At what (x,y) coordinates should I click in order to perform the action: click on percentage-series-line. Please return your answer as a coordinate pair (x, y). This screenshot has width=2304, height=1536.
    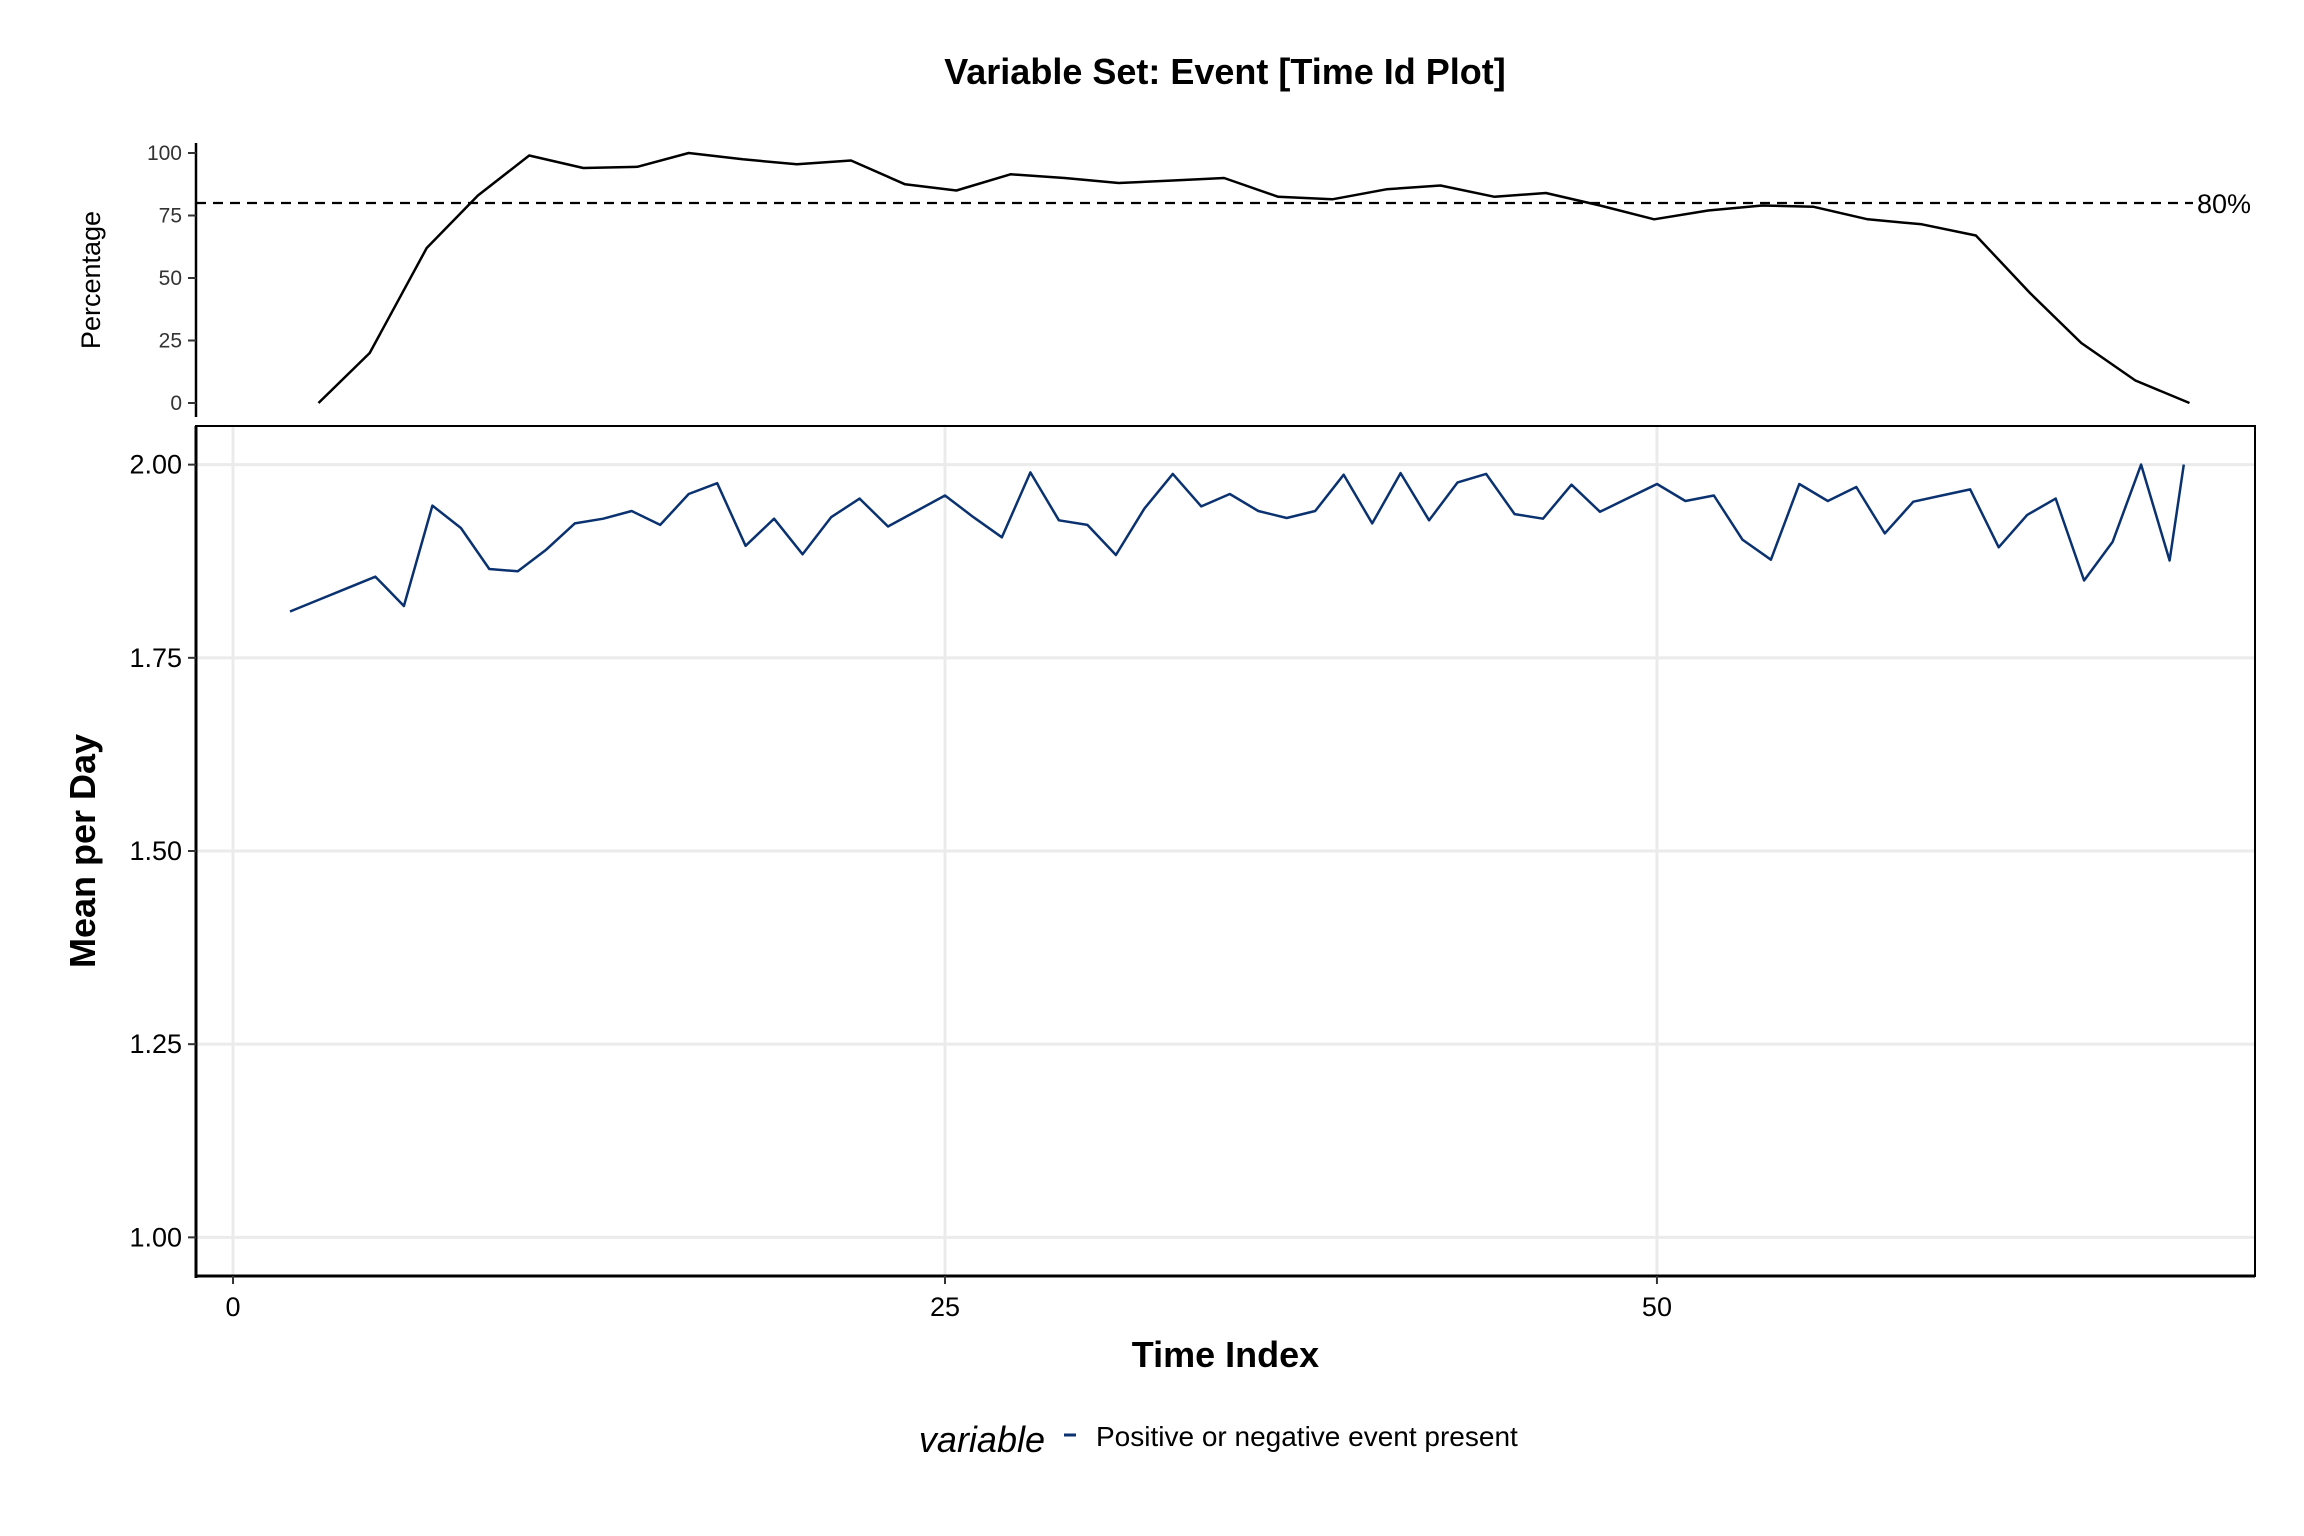
    Looking at the image, I should click on (1253, 278).